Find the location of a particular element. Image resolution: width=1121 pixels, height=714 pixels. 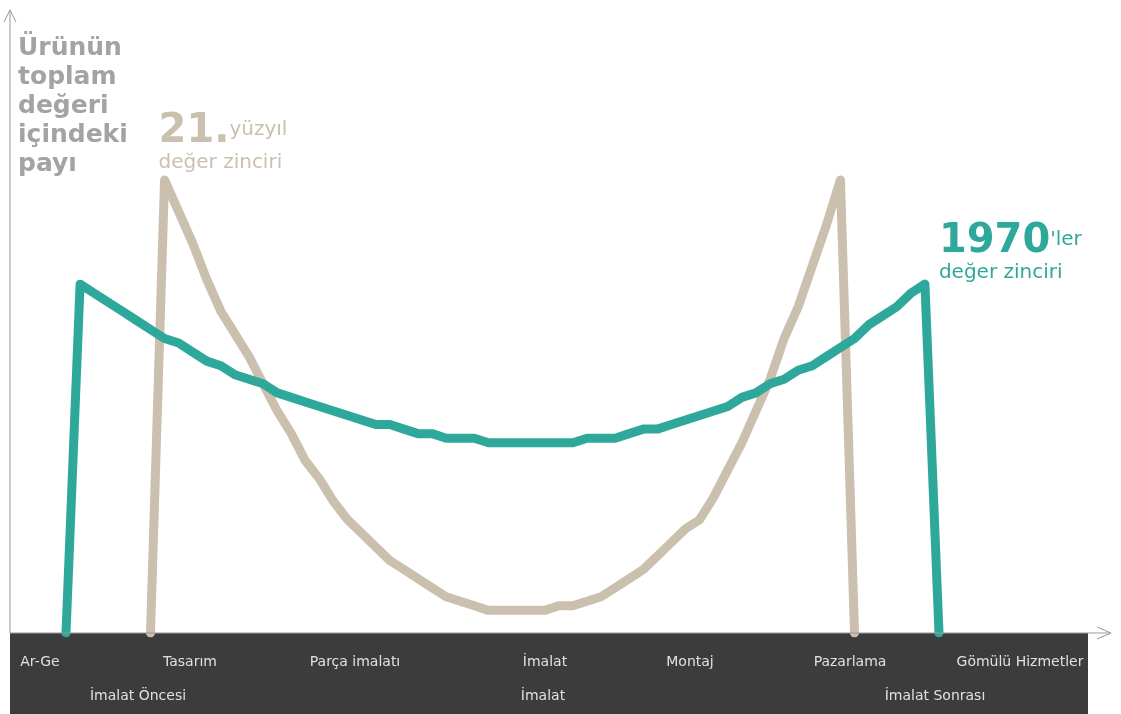

text: Pazarlama is located at coordinates (850, 661).